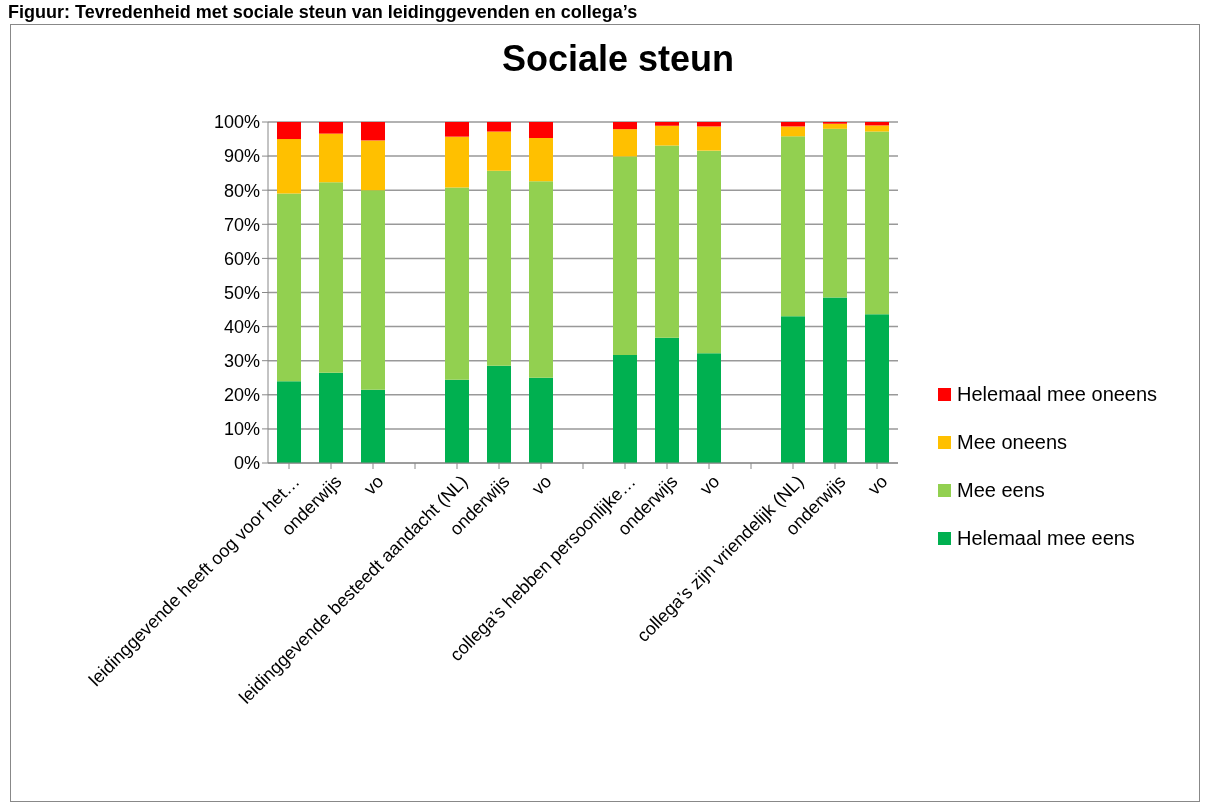 This screenshot has width=1205, height=812. What do you see at coordinates (241, 190) in the screenshot?
I see `y-tick-label: 80%` at bounding box center [241, 190].